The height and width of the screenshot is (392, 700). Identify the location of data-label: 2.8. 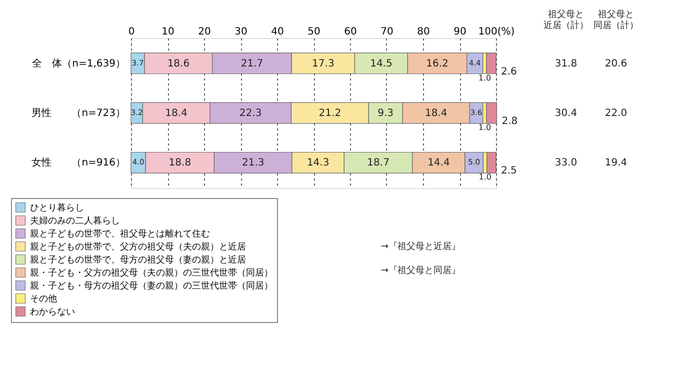
(510, 121).